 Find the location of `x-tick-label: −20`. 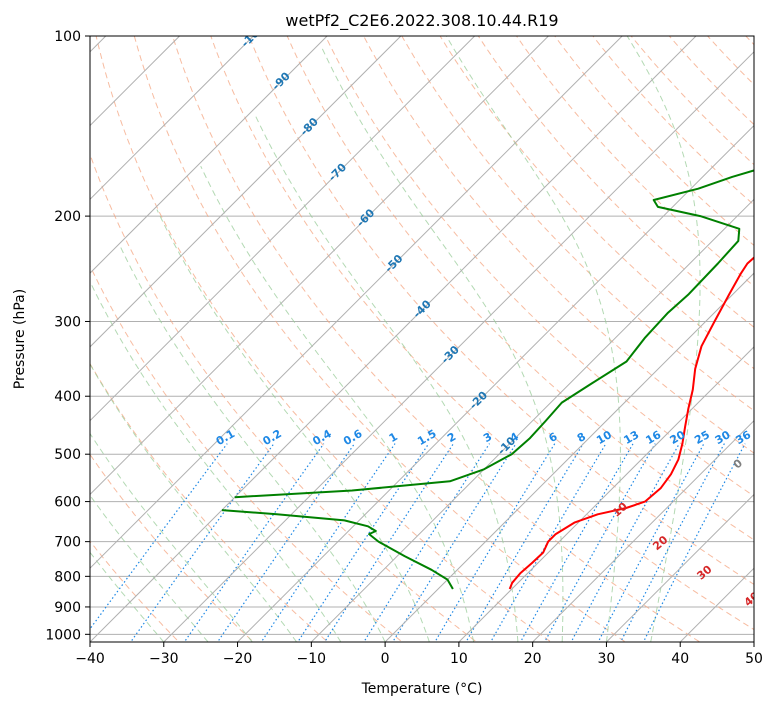

x-tick-label: −20 is located at coordinates (238, 659).